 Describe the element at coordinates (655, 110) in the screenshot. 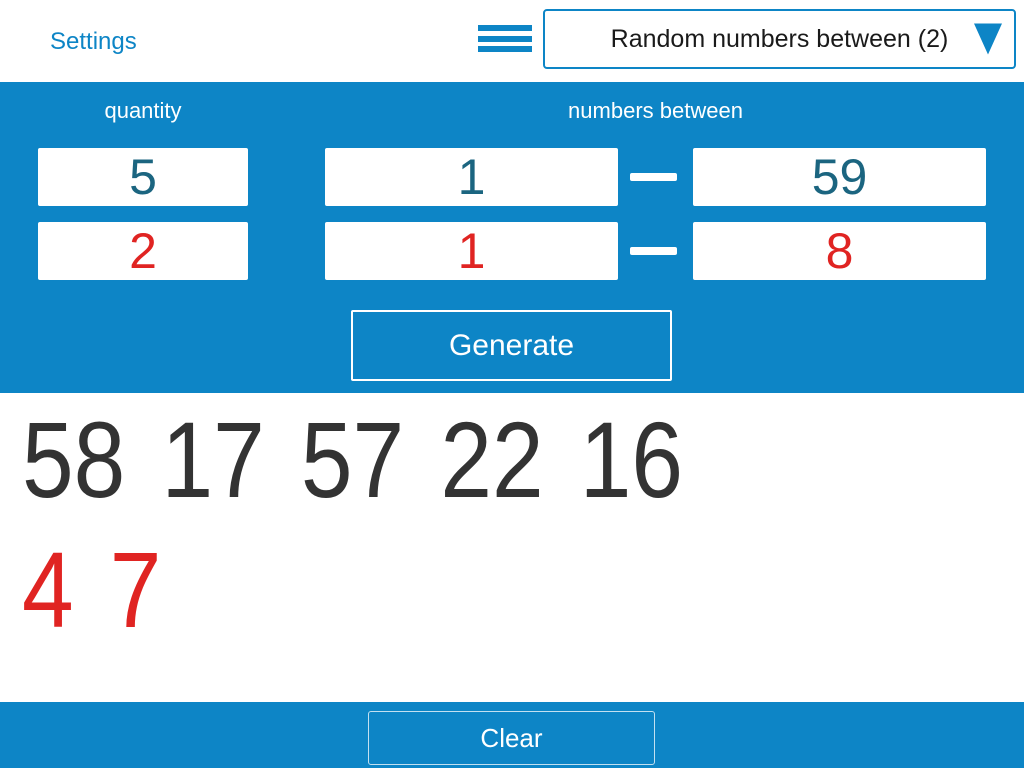

I see `numbers-between-label: numbers between` at that location.